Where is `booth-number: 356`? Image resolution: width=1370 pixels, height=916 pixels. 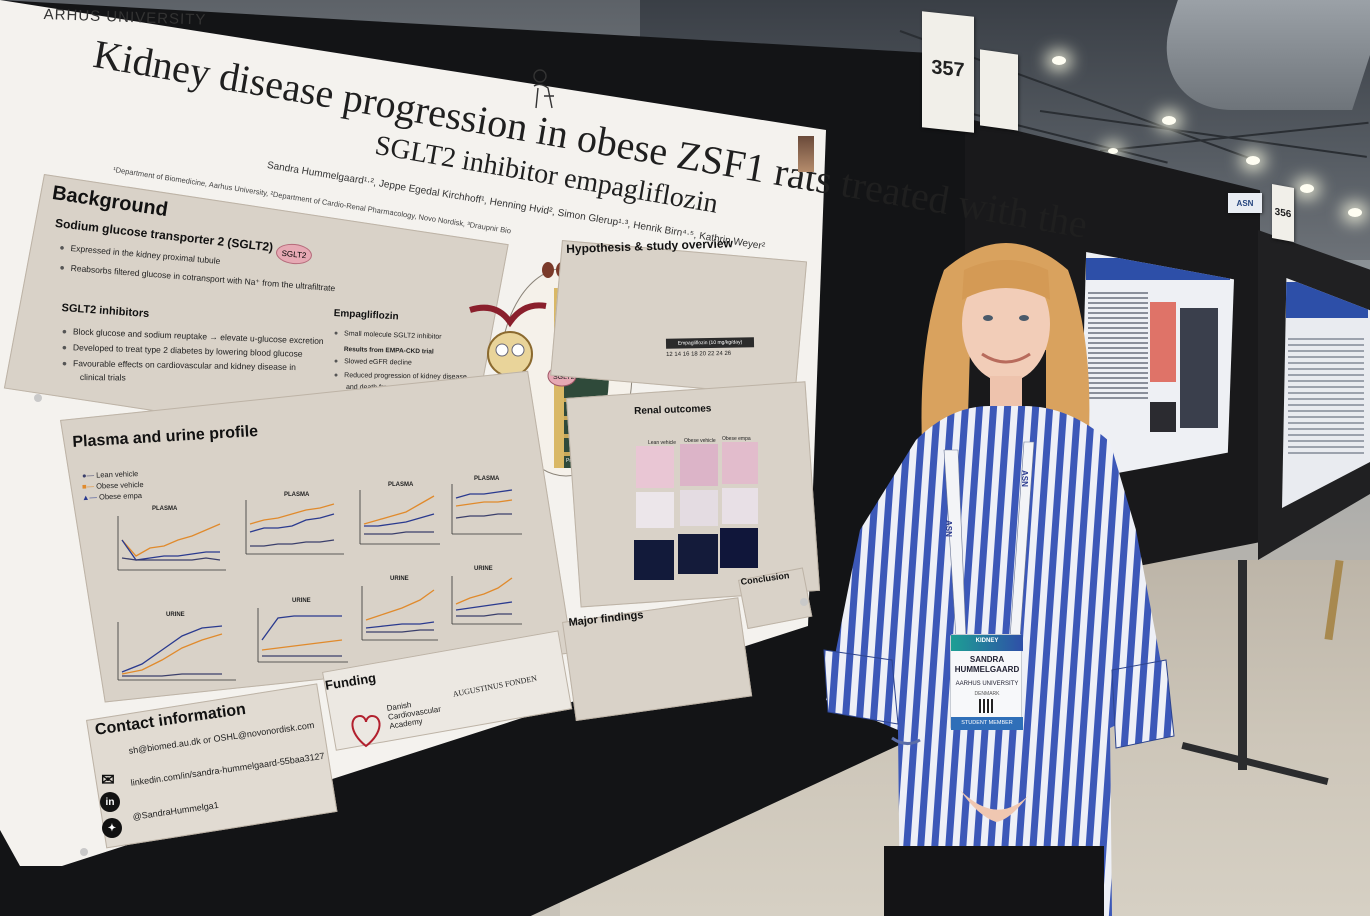 booth-number: 356 is located at coordinates (1283, 213).